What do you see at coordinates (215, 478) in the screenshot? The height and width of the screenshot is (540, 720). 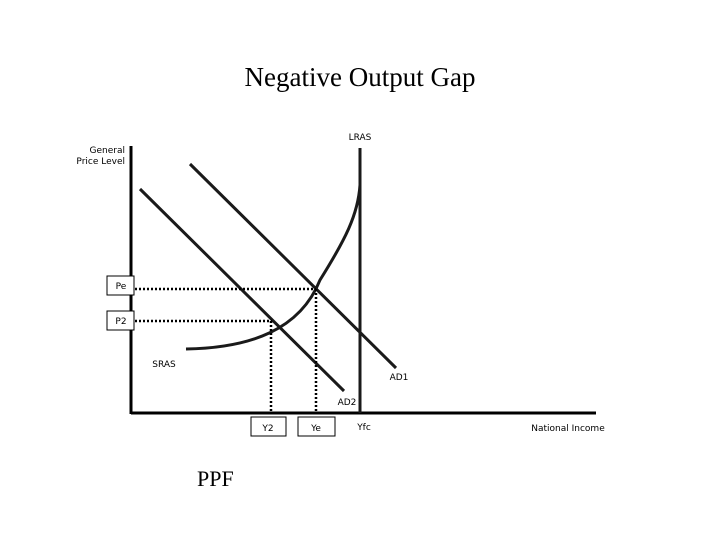 I see `footer-label: PPF` at bounding box center [215, 478].